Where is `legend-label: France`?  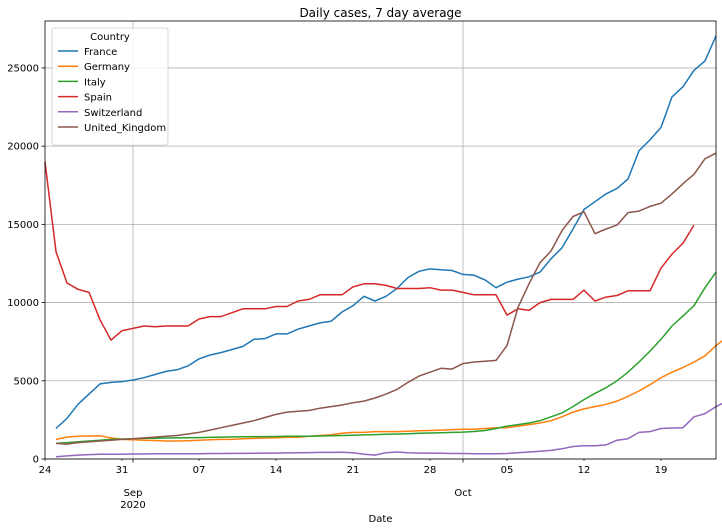
legend-label: France is located at coordinates (100, 52).